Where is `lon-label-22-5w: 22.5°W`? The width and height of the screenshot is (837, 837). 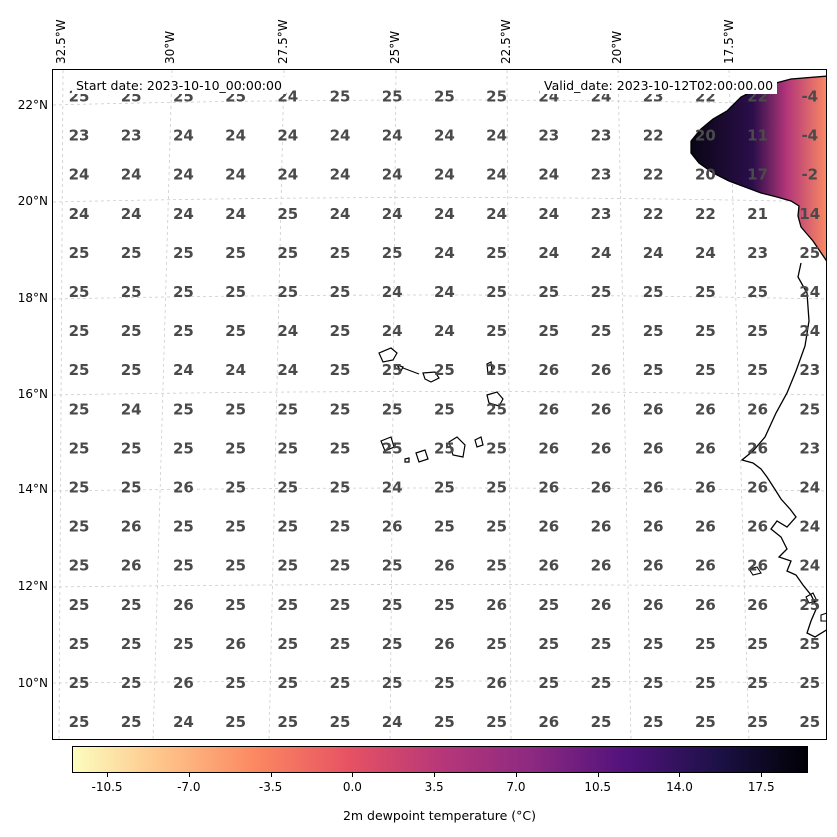
lon-label-22-5w: 22.5°W is located at coordinates (506, 41).